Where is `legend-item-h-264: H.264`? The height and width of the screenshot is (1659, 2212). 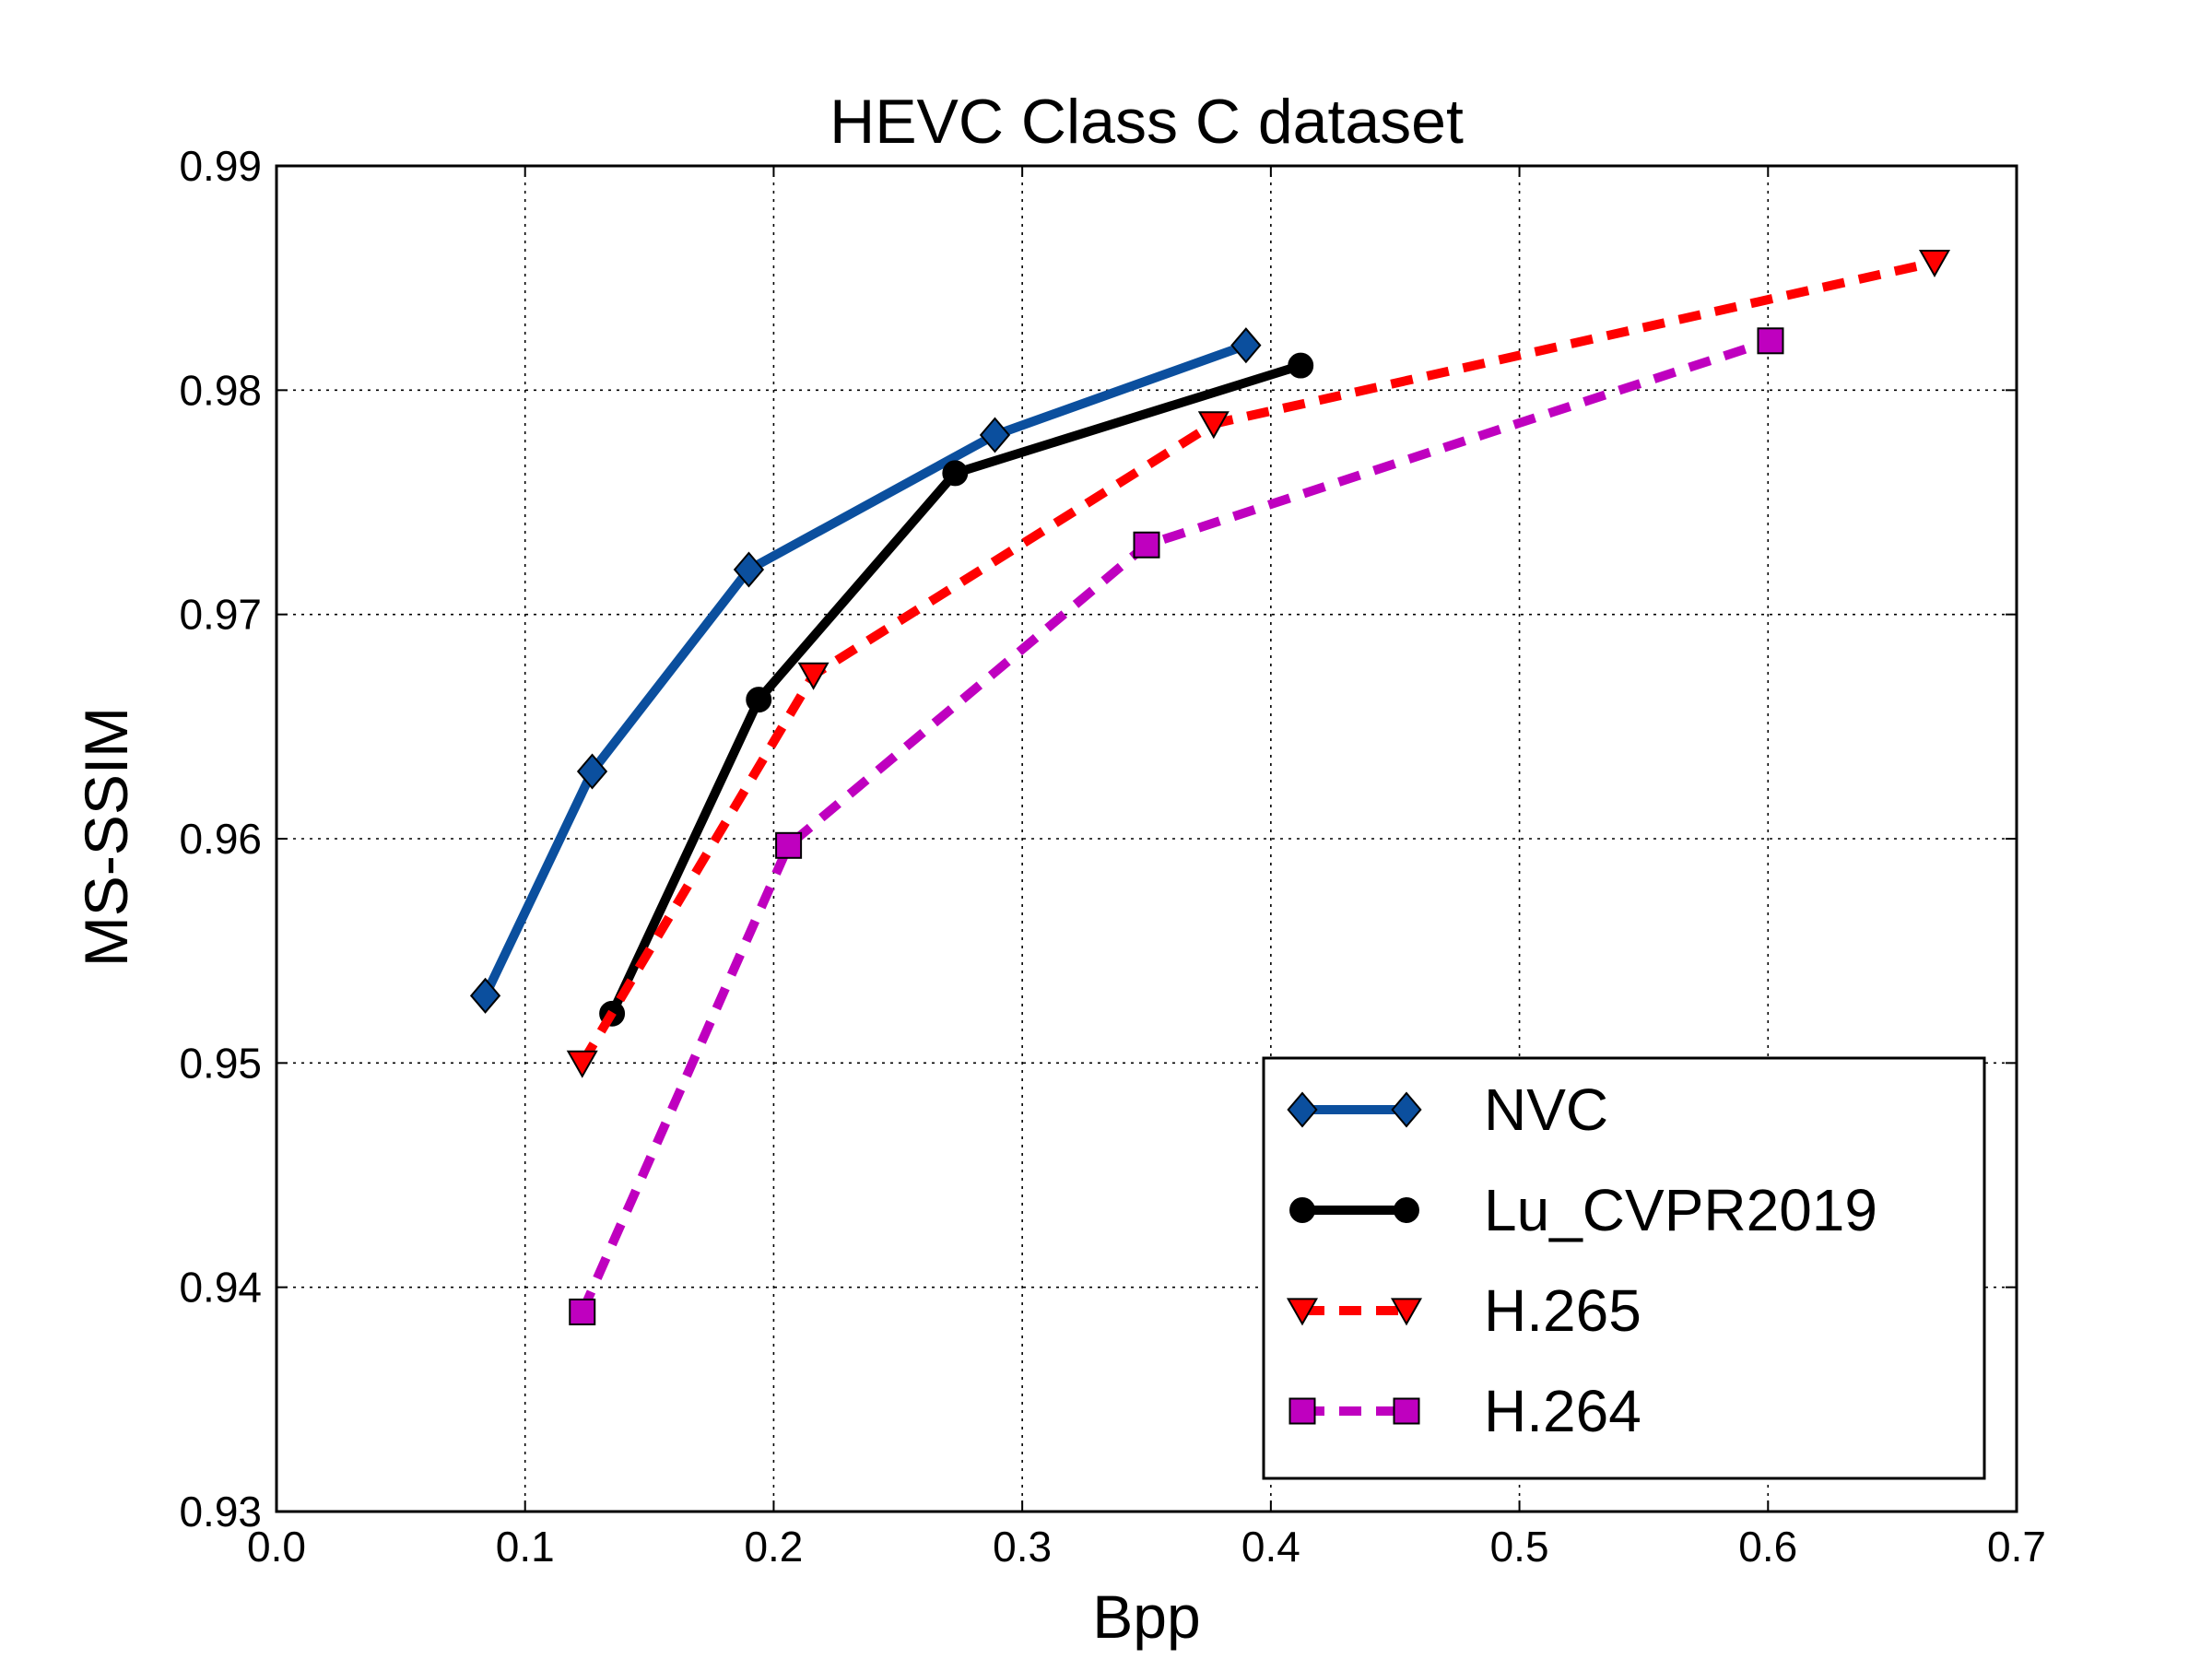
legend-item-h-264: H.264 is located at coordinates (1464, 1411).